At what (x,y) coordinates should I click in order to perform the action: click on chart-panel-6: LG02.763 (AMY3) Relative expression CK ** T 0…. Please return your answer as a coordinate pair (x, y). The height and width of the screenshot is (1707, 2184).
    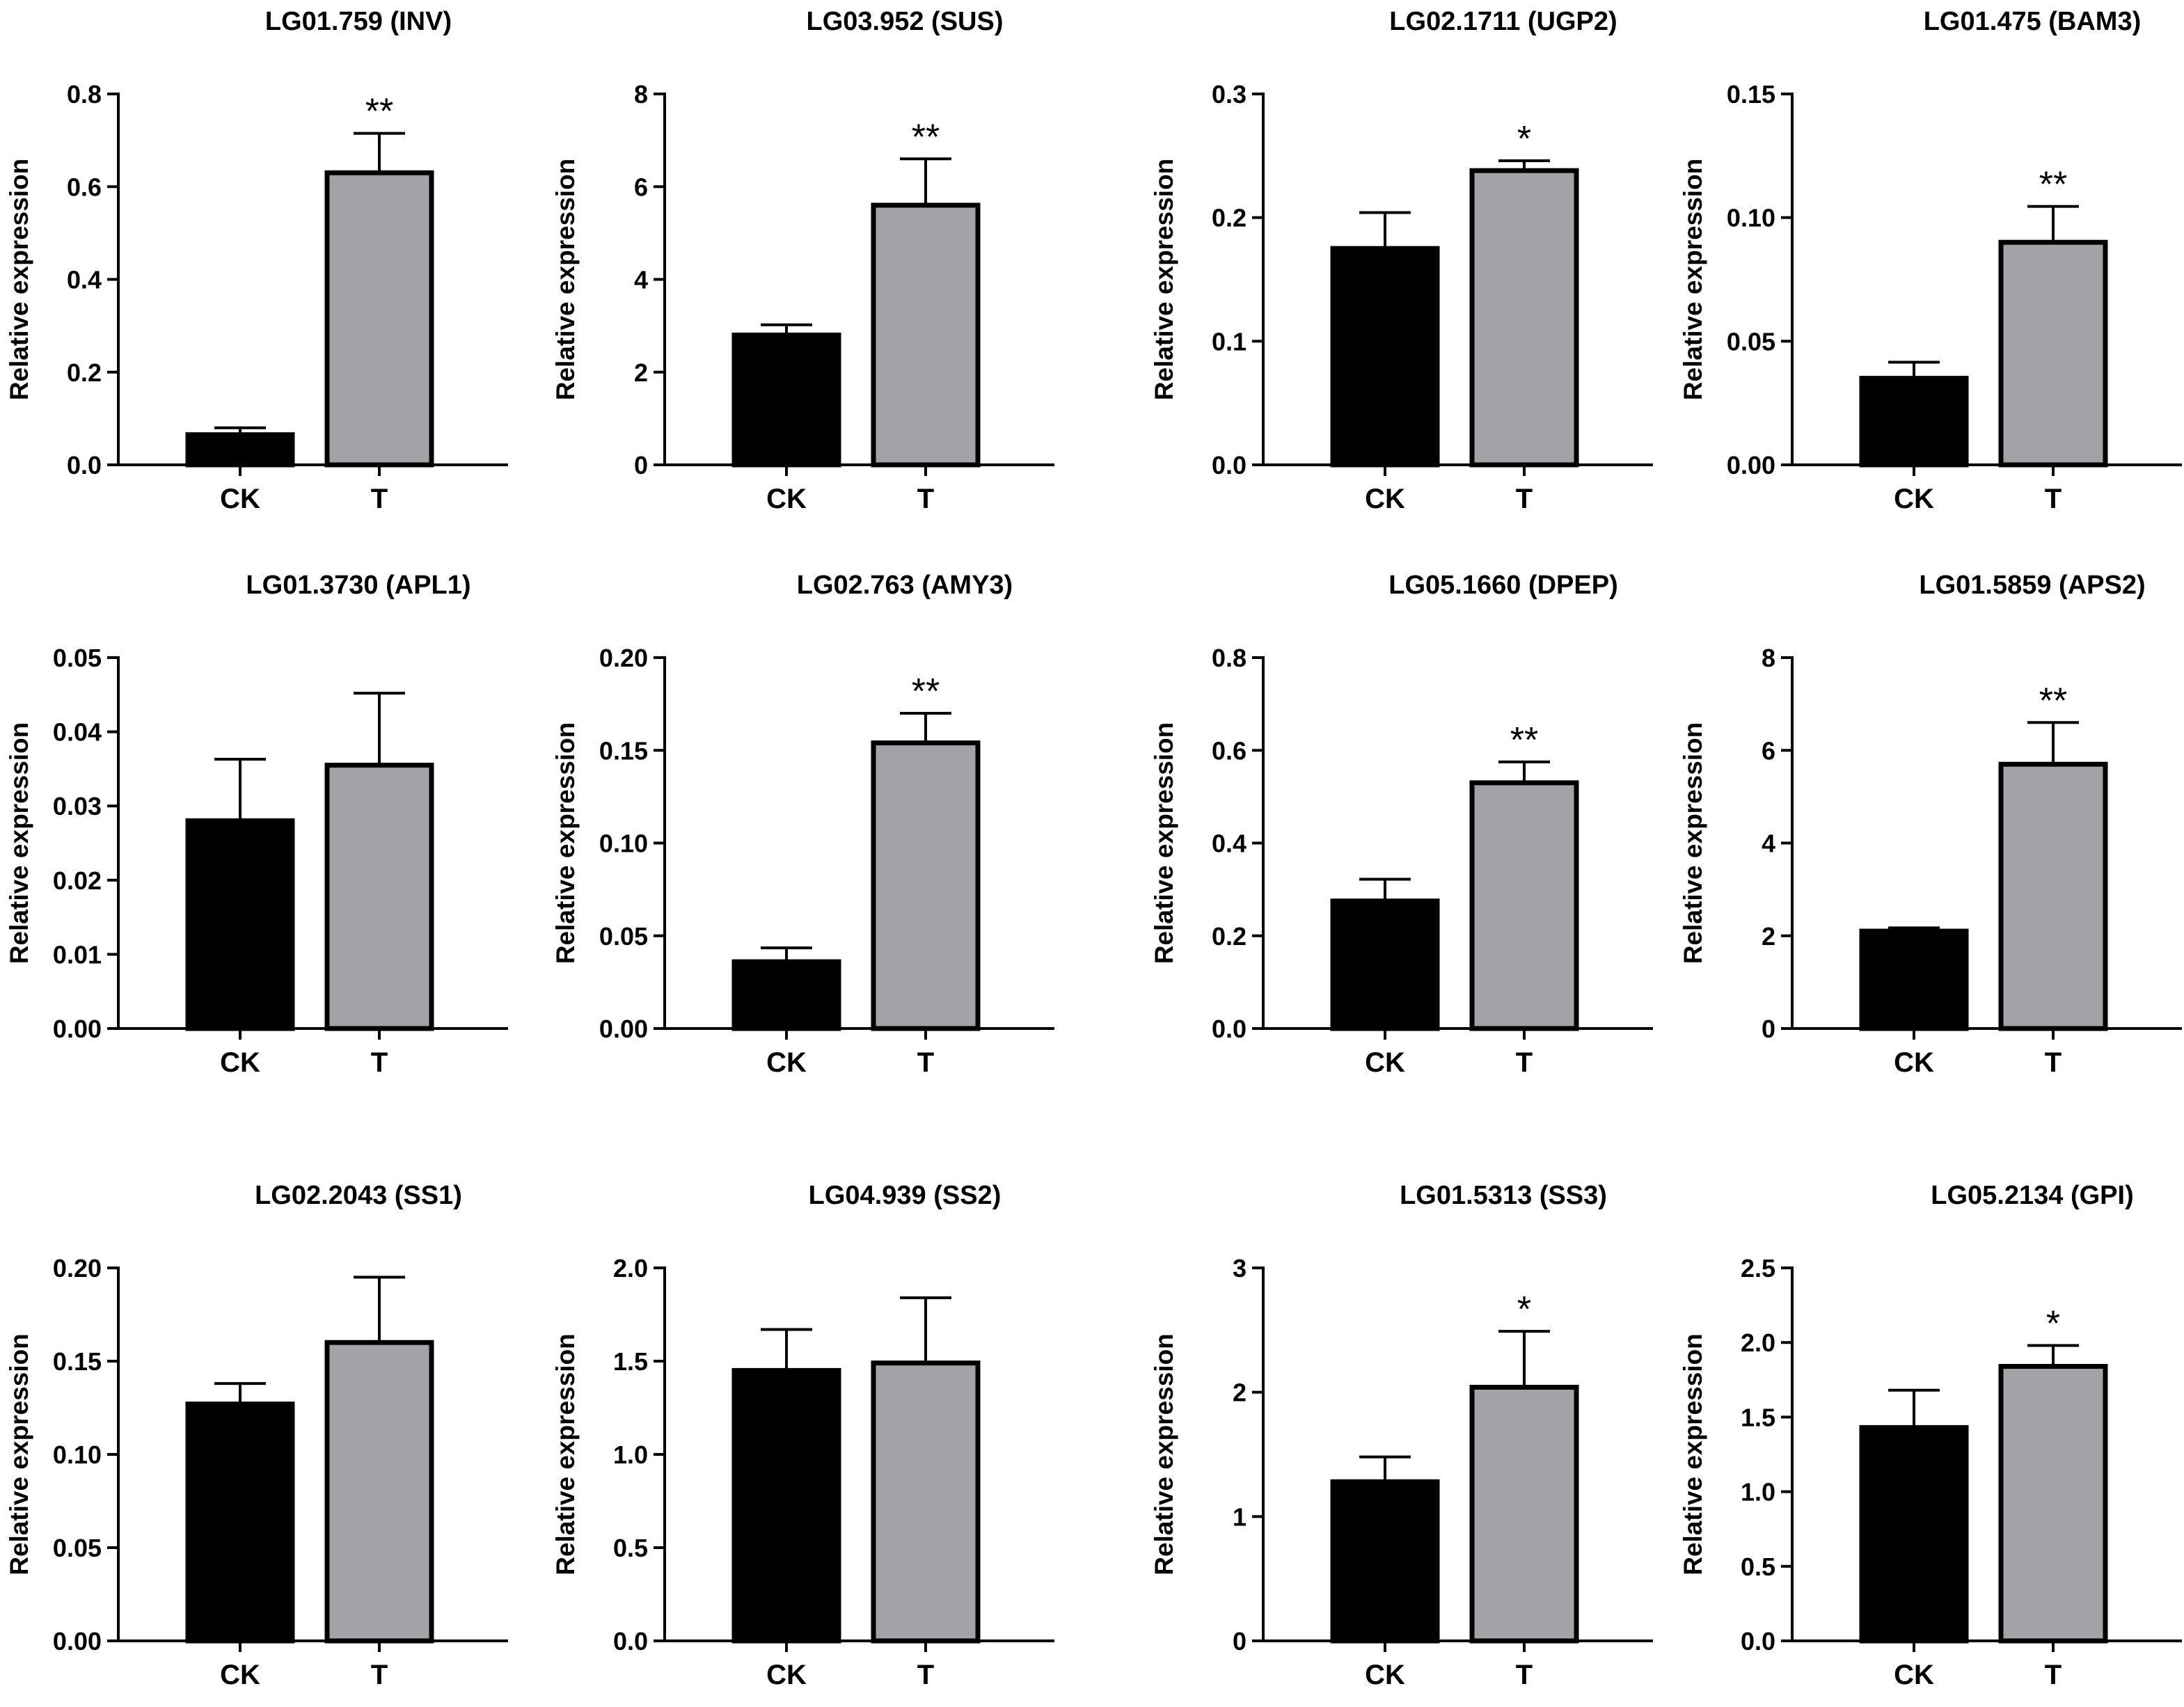
    Looking at the image, I should click on (803, 824).